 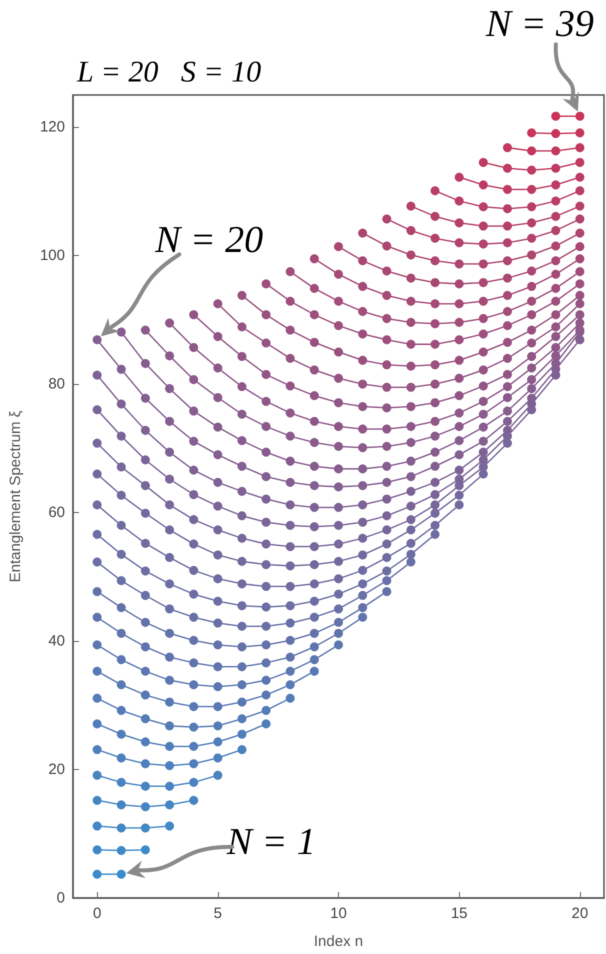 I want to click on y-tick-label: 120, so click(x=52, y=127).